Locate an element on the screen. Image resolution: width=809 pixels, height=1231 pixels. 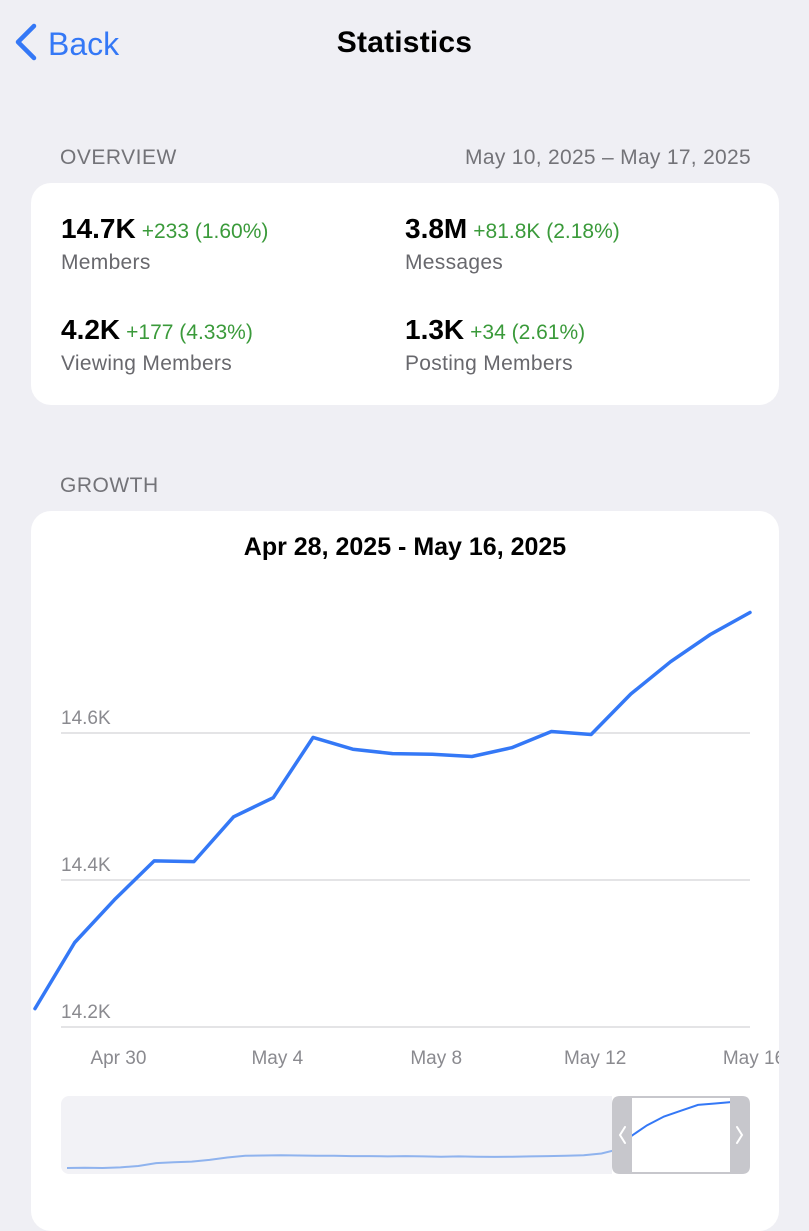
x-tick-label: Apr 30 is located at coordinates (118, 1058).